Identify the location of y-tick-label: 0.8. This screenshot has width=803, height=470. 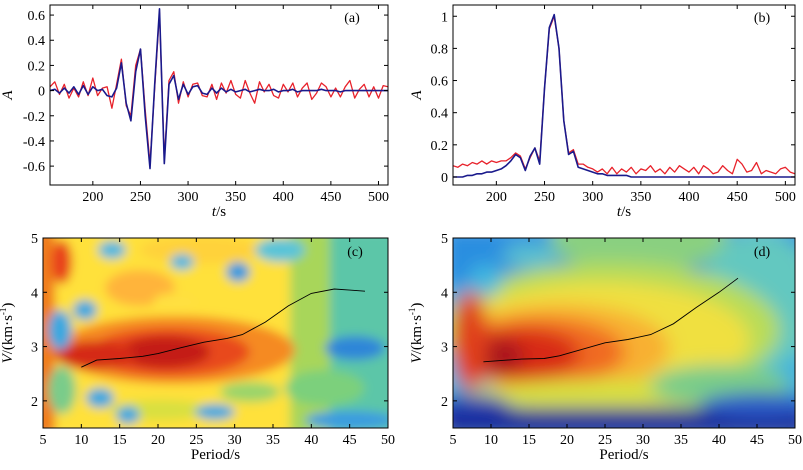
(440, 49).